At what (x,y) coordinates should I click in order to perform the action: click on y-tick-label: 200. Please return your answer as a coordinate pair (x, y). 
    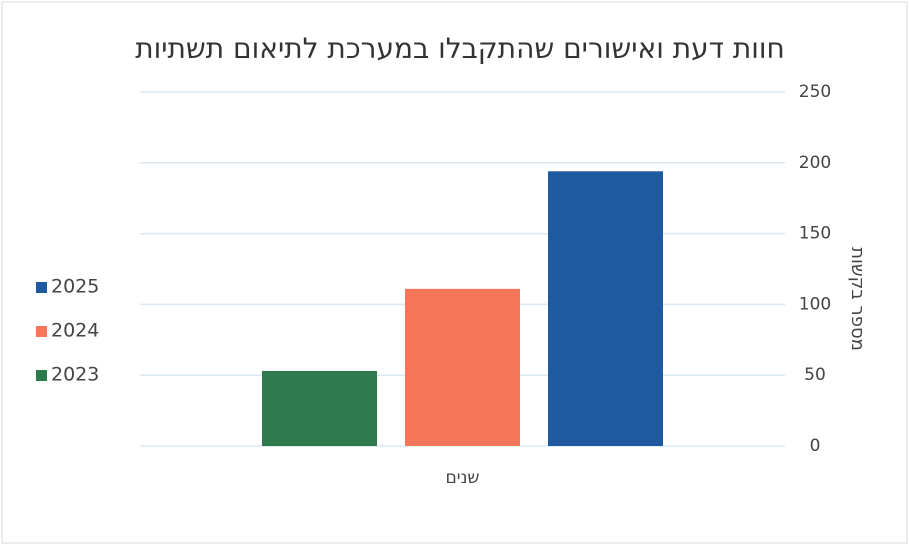
    Looking at the image, I should click on (815, 163).